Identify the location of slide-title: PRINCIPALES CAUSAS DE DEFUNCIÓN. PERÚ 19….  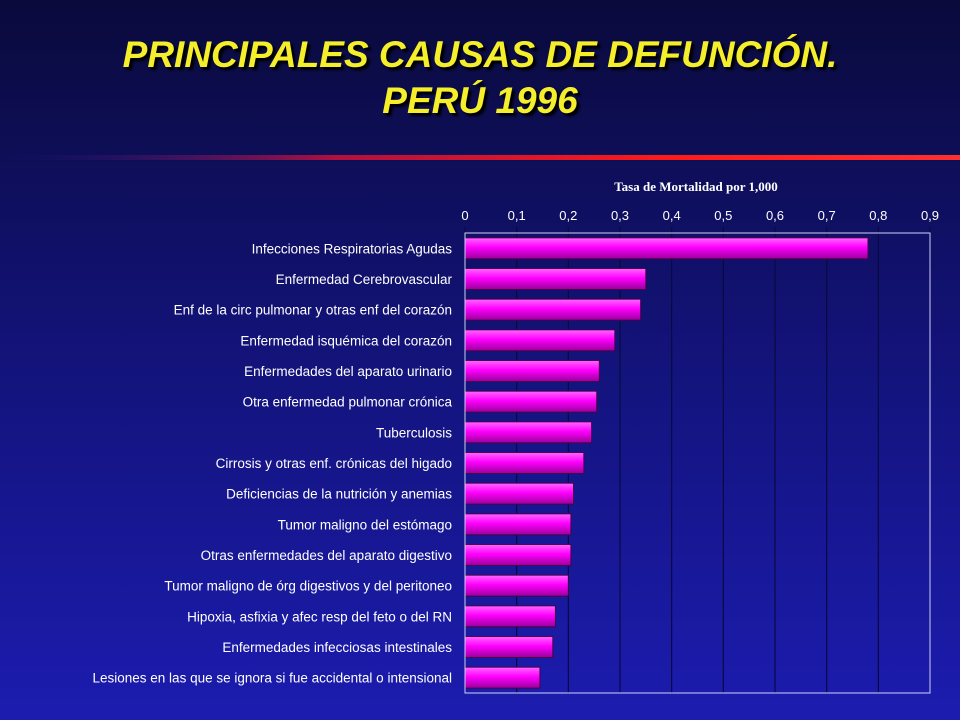
(480, 78).